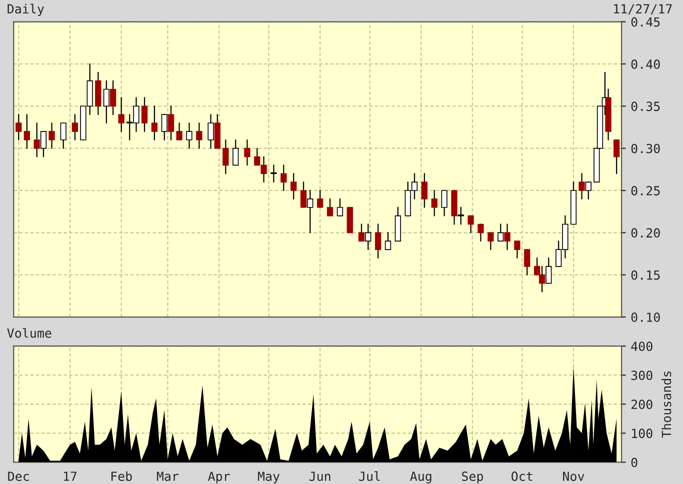 The image size is (683, 484). Describe the element at coordinates (645, 275) in the screenshot. I see `y-tick-label: 0.15` at that location.